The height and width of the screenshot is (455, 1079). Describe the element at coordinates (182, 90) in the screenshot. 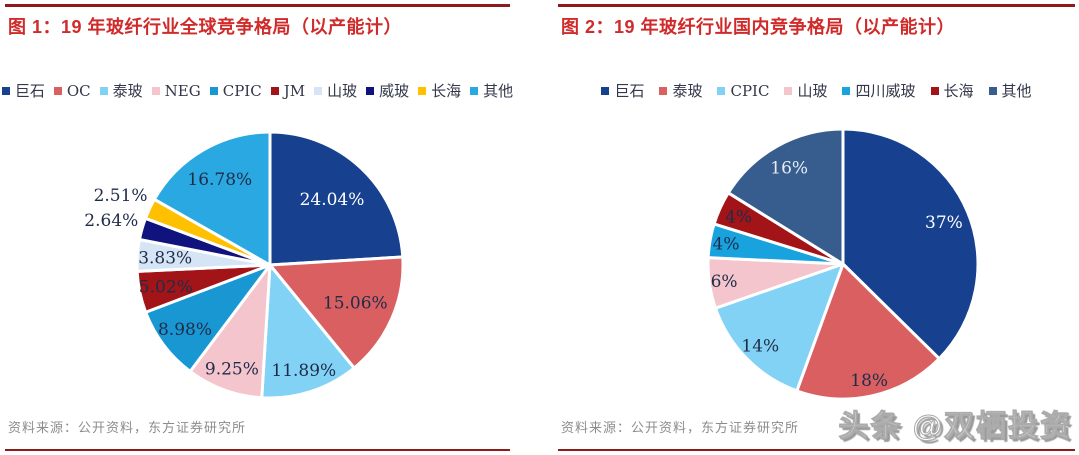

I see `legend-label: NEG` at that location.